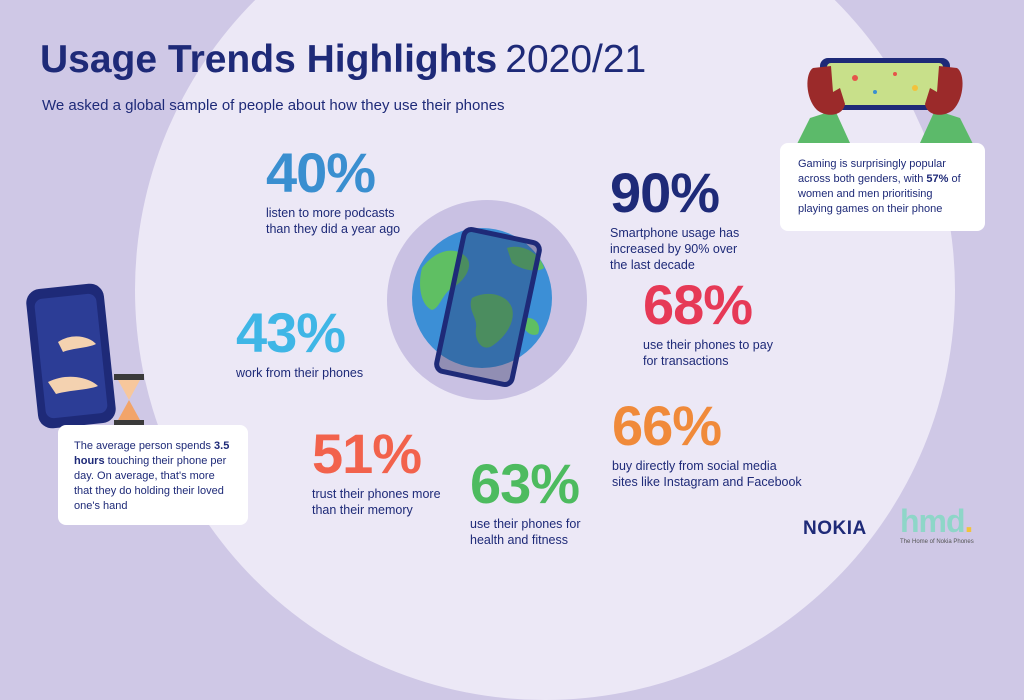  What do you see at coordinates (330, 213) in the screenshot?
I see `stat-description-line: listen to more podcasts` at bounding box center [330, 213].